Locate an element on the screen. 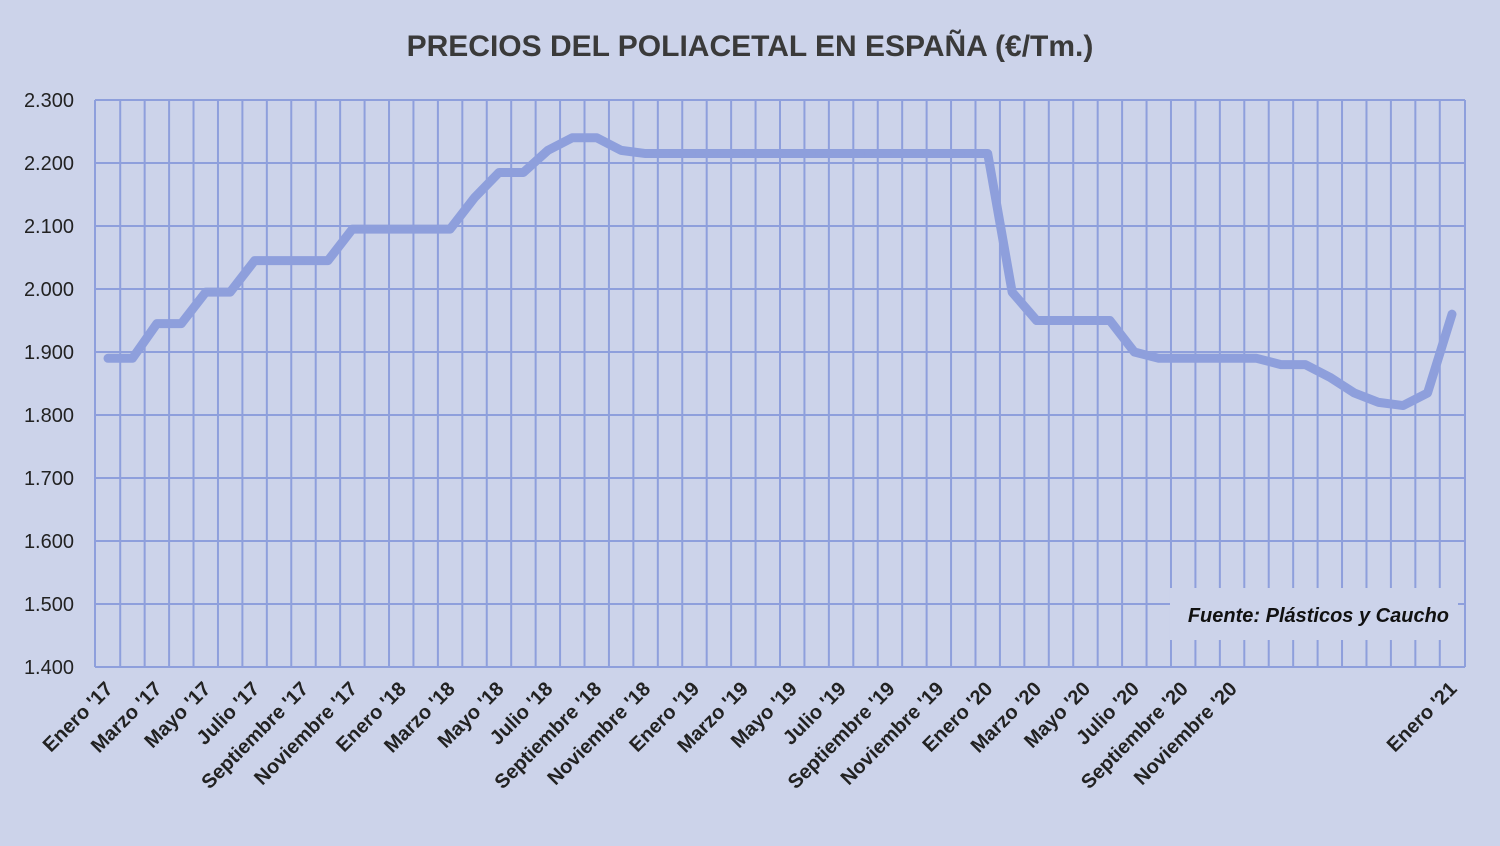  source-note: Fuente: Plásticos y Caucho is located at coordinates (1318, 616).